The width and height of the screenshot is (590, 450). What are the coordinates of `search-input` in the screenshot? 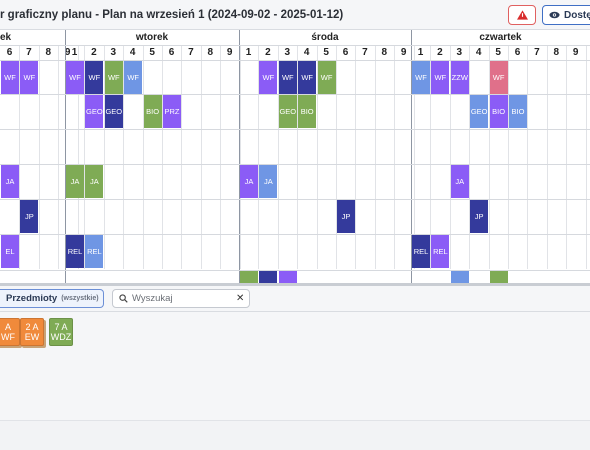 It's located at (182, 298).